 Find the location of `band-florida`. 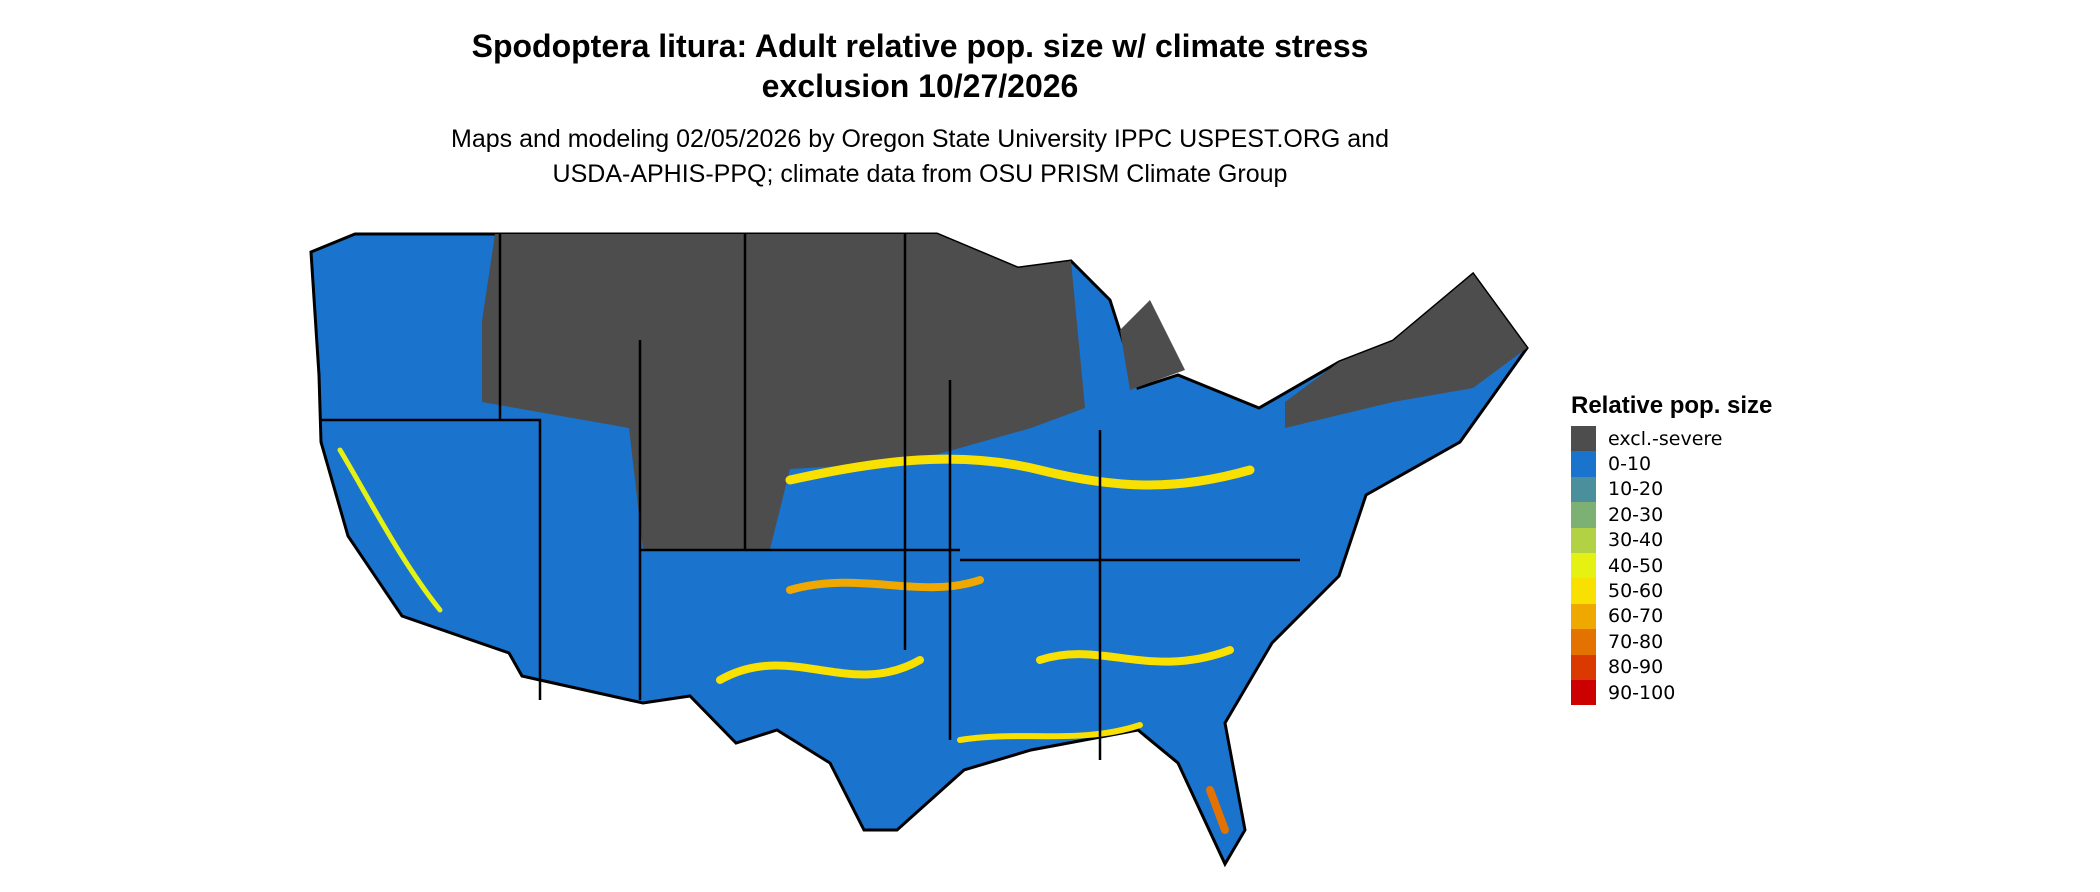

band-florida is located at coordinates (1217, 810).